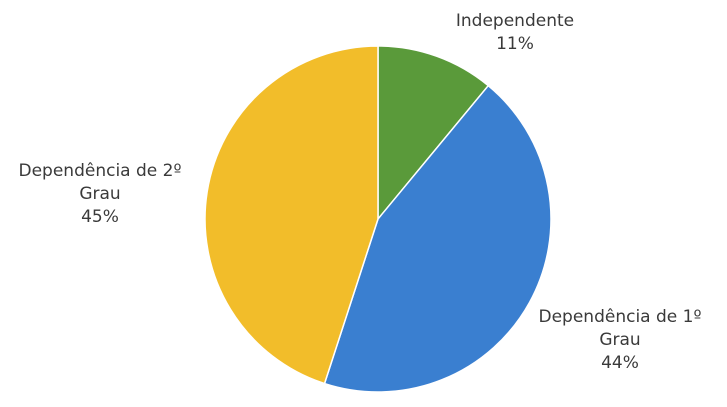  I want to click on slice-independente, so click(433, 133).